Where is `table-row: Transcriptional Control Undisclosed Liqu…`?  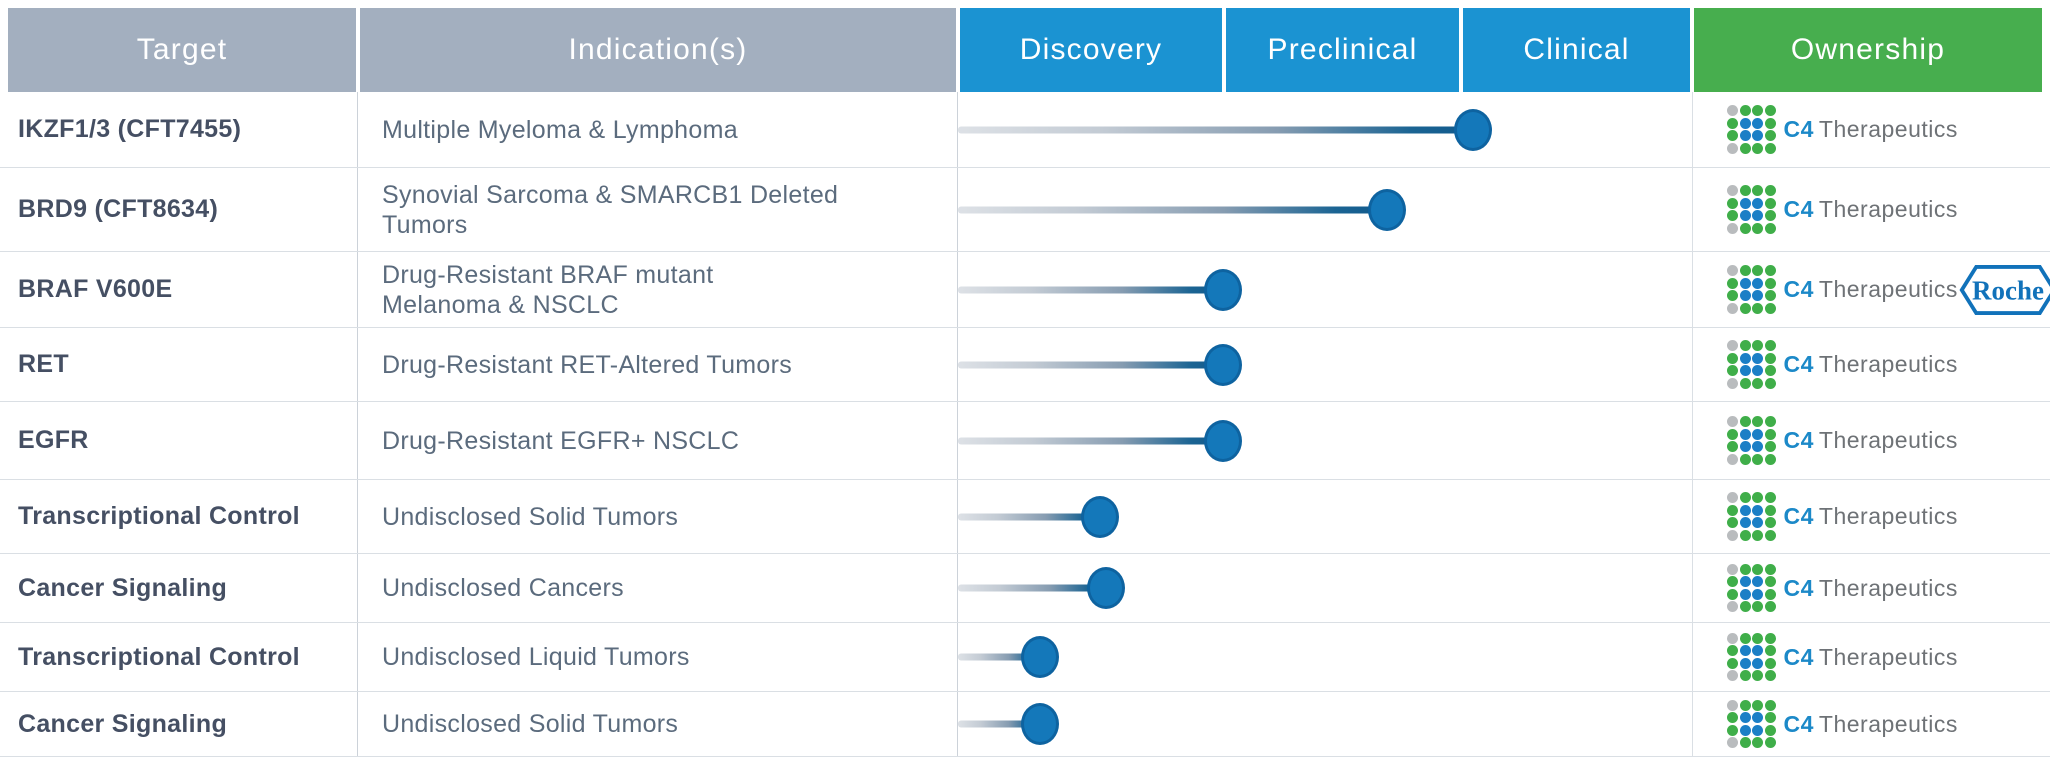 table-row: Transcriptional Control Undisclosed Liqu… is located at coordinates (1025, 657).